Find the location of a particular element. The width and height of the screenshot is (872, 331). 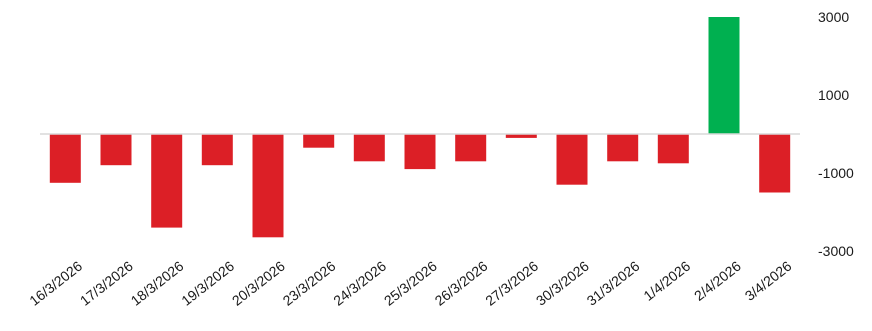

bar-17/3/2026 is located at coordinates (116, 150).